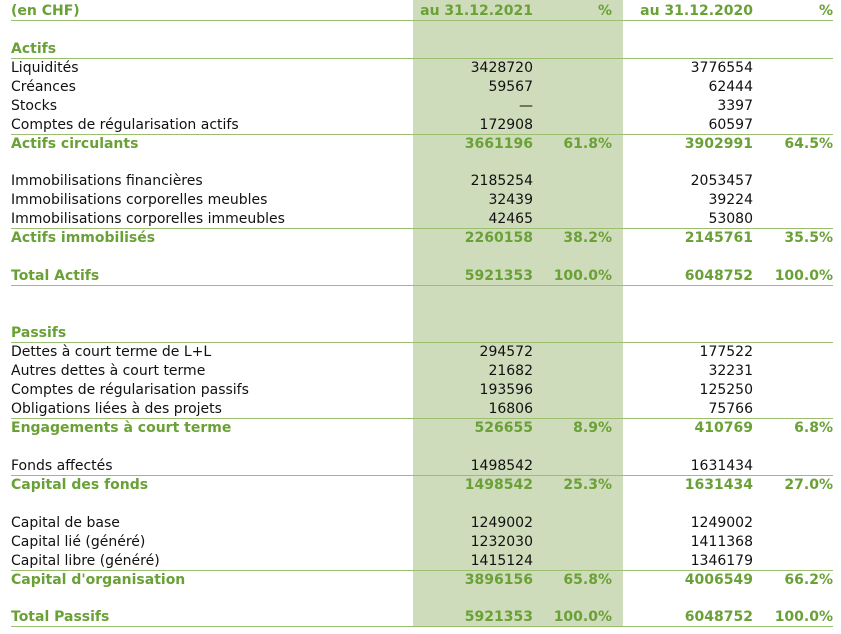 The width and height of the screenshot is (841, 634). What do you see at coordinates (422, 49) in the screenshot?
I see `section-title-actifs: Actifs` at bounding box center [422, 49].